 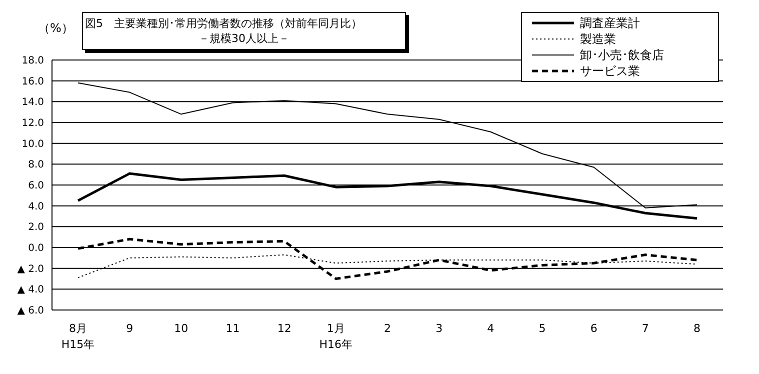 What do you see at coordinates (610, 71) in the screenshot?
I see `legend-label: サービス業` at bounding box center [610, 71].